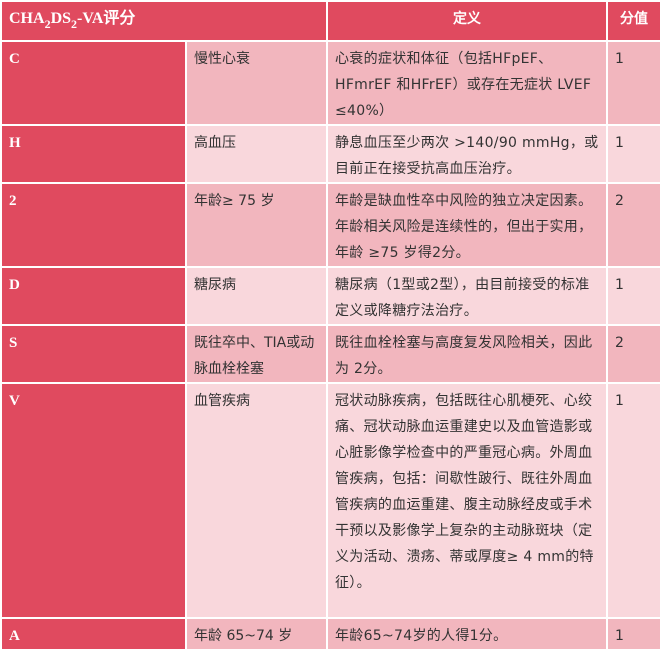 Image resolution: width=660 pixels, height=651 pixels. What do you see at coordinates (467, 21) in the screenshot?
I see `definition-header: 定义` at bounding box center [467, 21].